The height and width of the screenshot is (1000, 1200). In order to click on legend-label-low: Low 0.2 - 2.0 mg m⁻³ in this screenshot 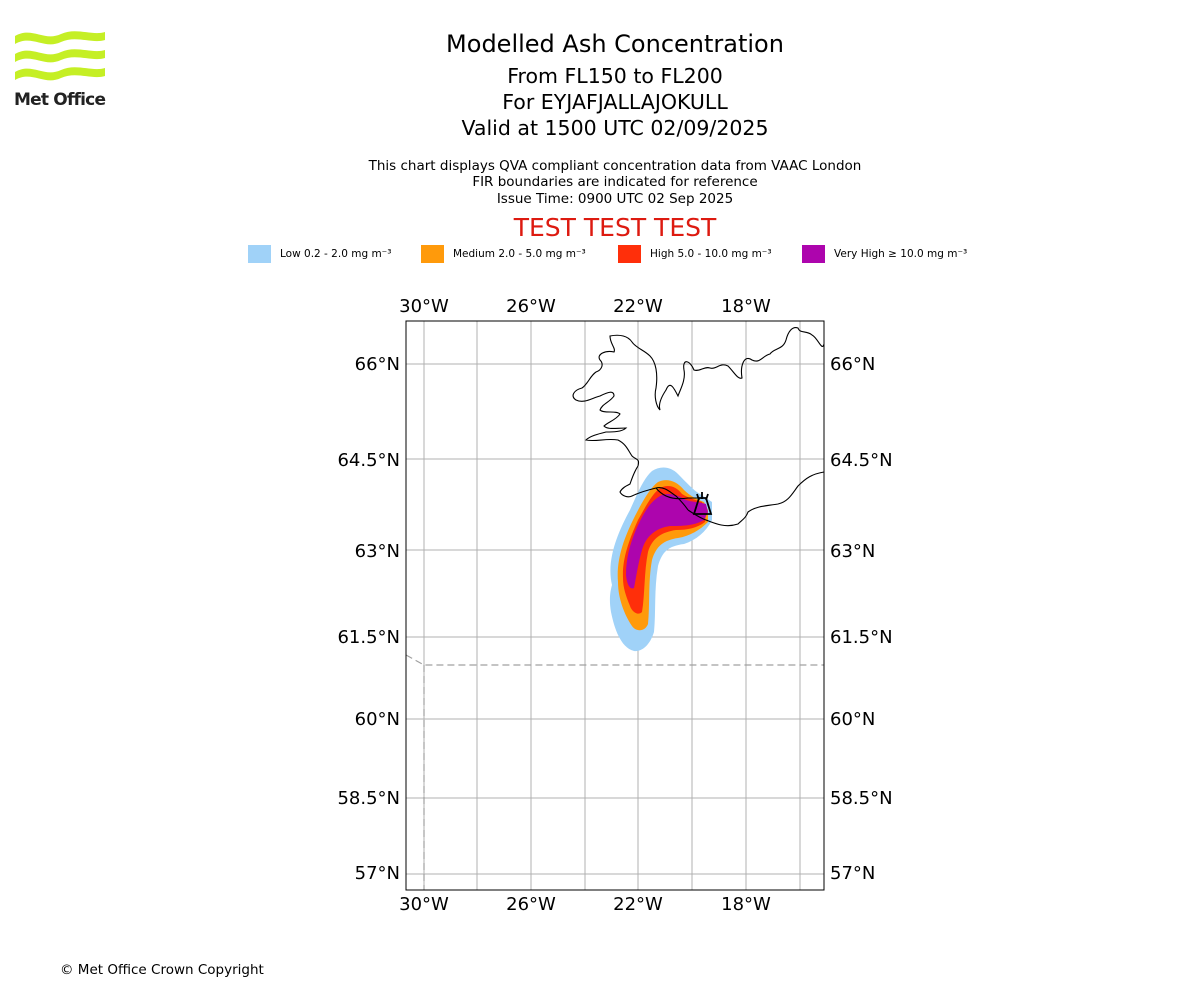, I will do `click(336, 254)`.